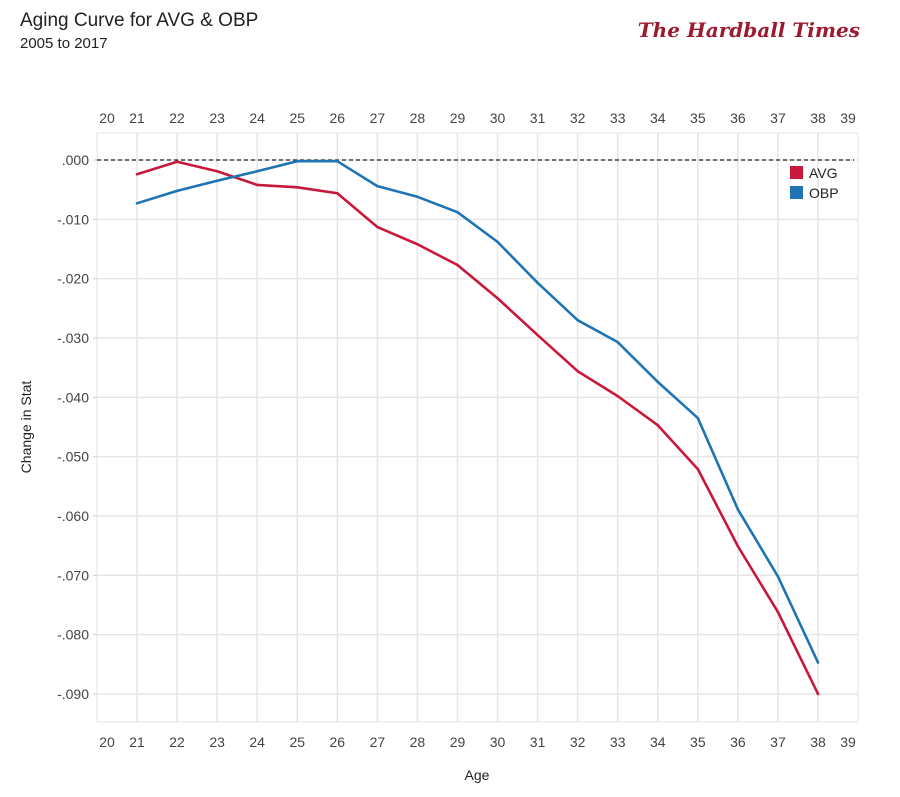 Image resolution: width=900 pixels, height=797 pixels. What do you see at coordinates (73, 457) in the screenshot?
I see `y-tick-label: -.050` at bounding box center [73, 457].